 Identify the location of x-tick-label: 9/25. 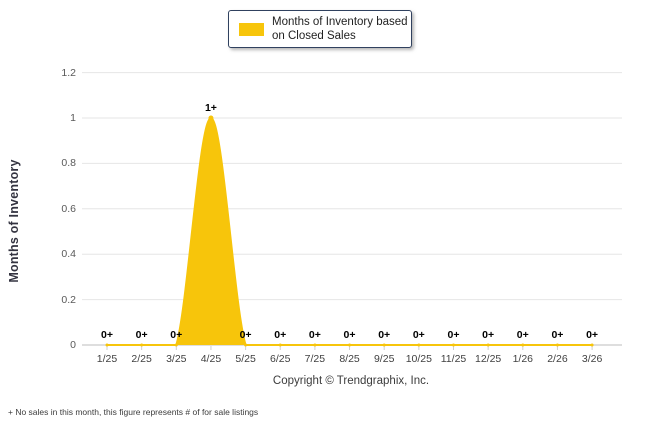
(384, 359).